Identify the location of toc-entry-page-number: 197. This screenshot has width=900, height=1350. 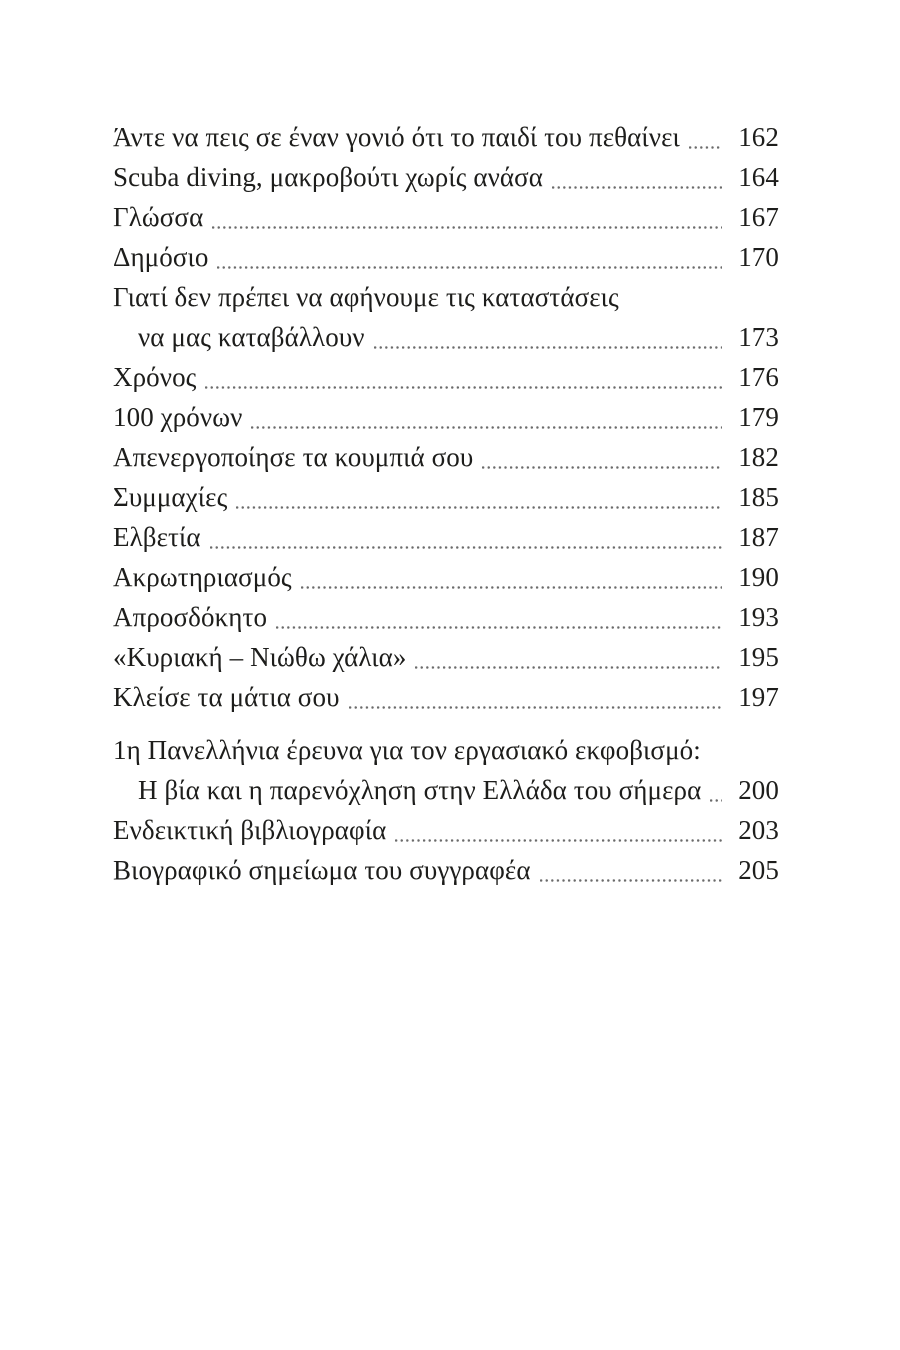
(758, 697).